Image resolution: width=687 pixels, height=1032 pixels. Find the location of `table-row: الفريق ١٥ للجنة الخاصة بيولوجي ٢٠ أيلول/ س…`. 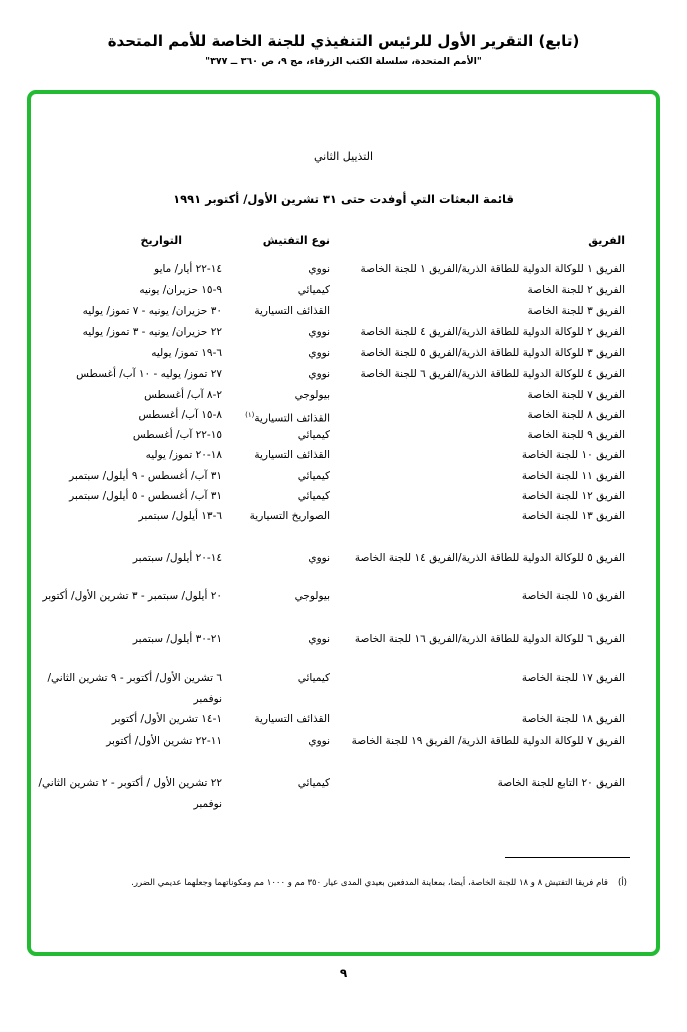

table-row: الفريق ١٥ للجنة الخاصة بيولوجي ٢٠ أيلول/ س… is located at coordinates (343, 594).